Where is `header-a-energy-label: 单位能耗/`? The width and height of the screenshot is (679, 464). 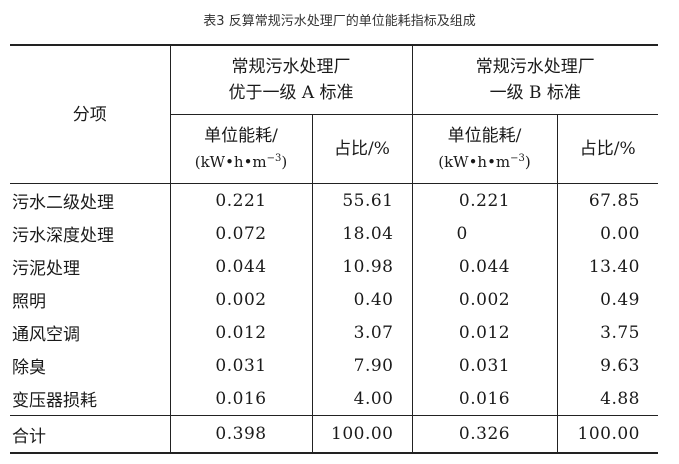
header-a-energy-label: 单位能耗/ is located at coordinates (241, 136).